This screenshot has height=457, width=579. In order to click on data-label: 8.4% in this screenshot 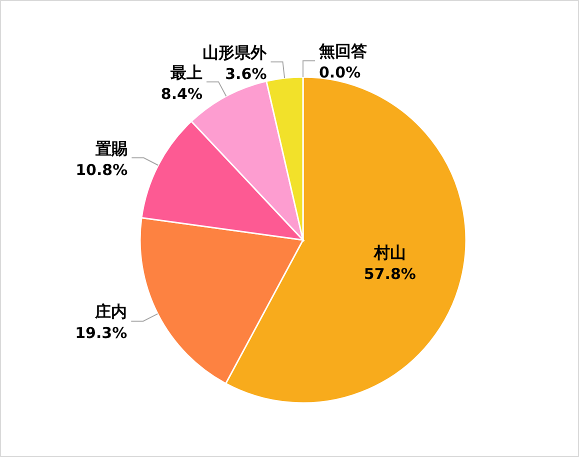, I will do `click(181, 93)`.